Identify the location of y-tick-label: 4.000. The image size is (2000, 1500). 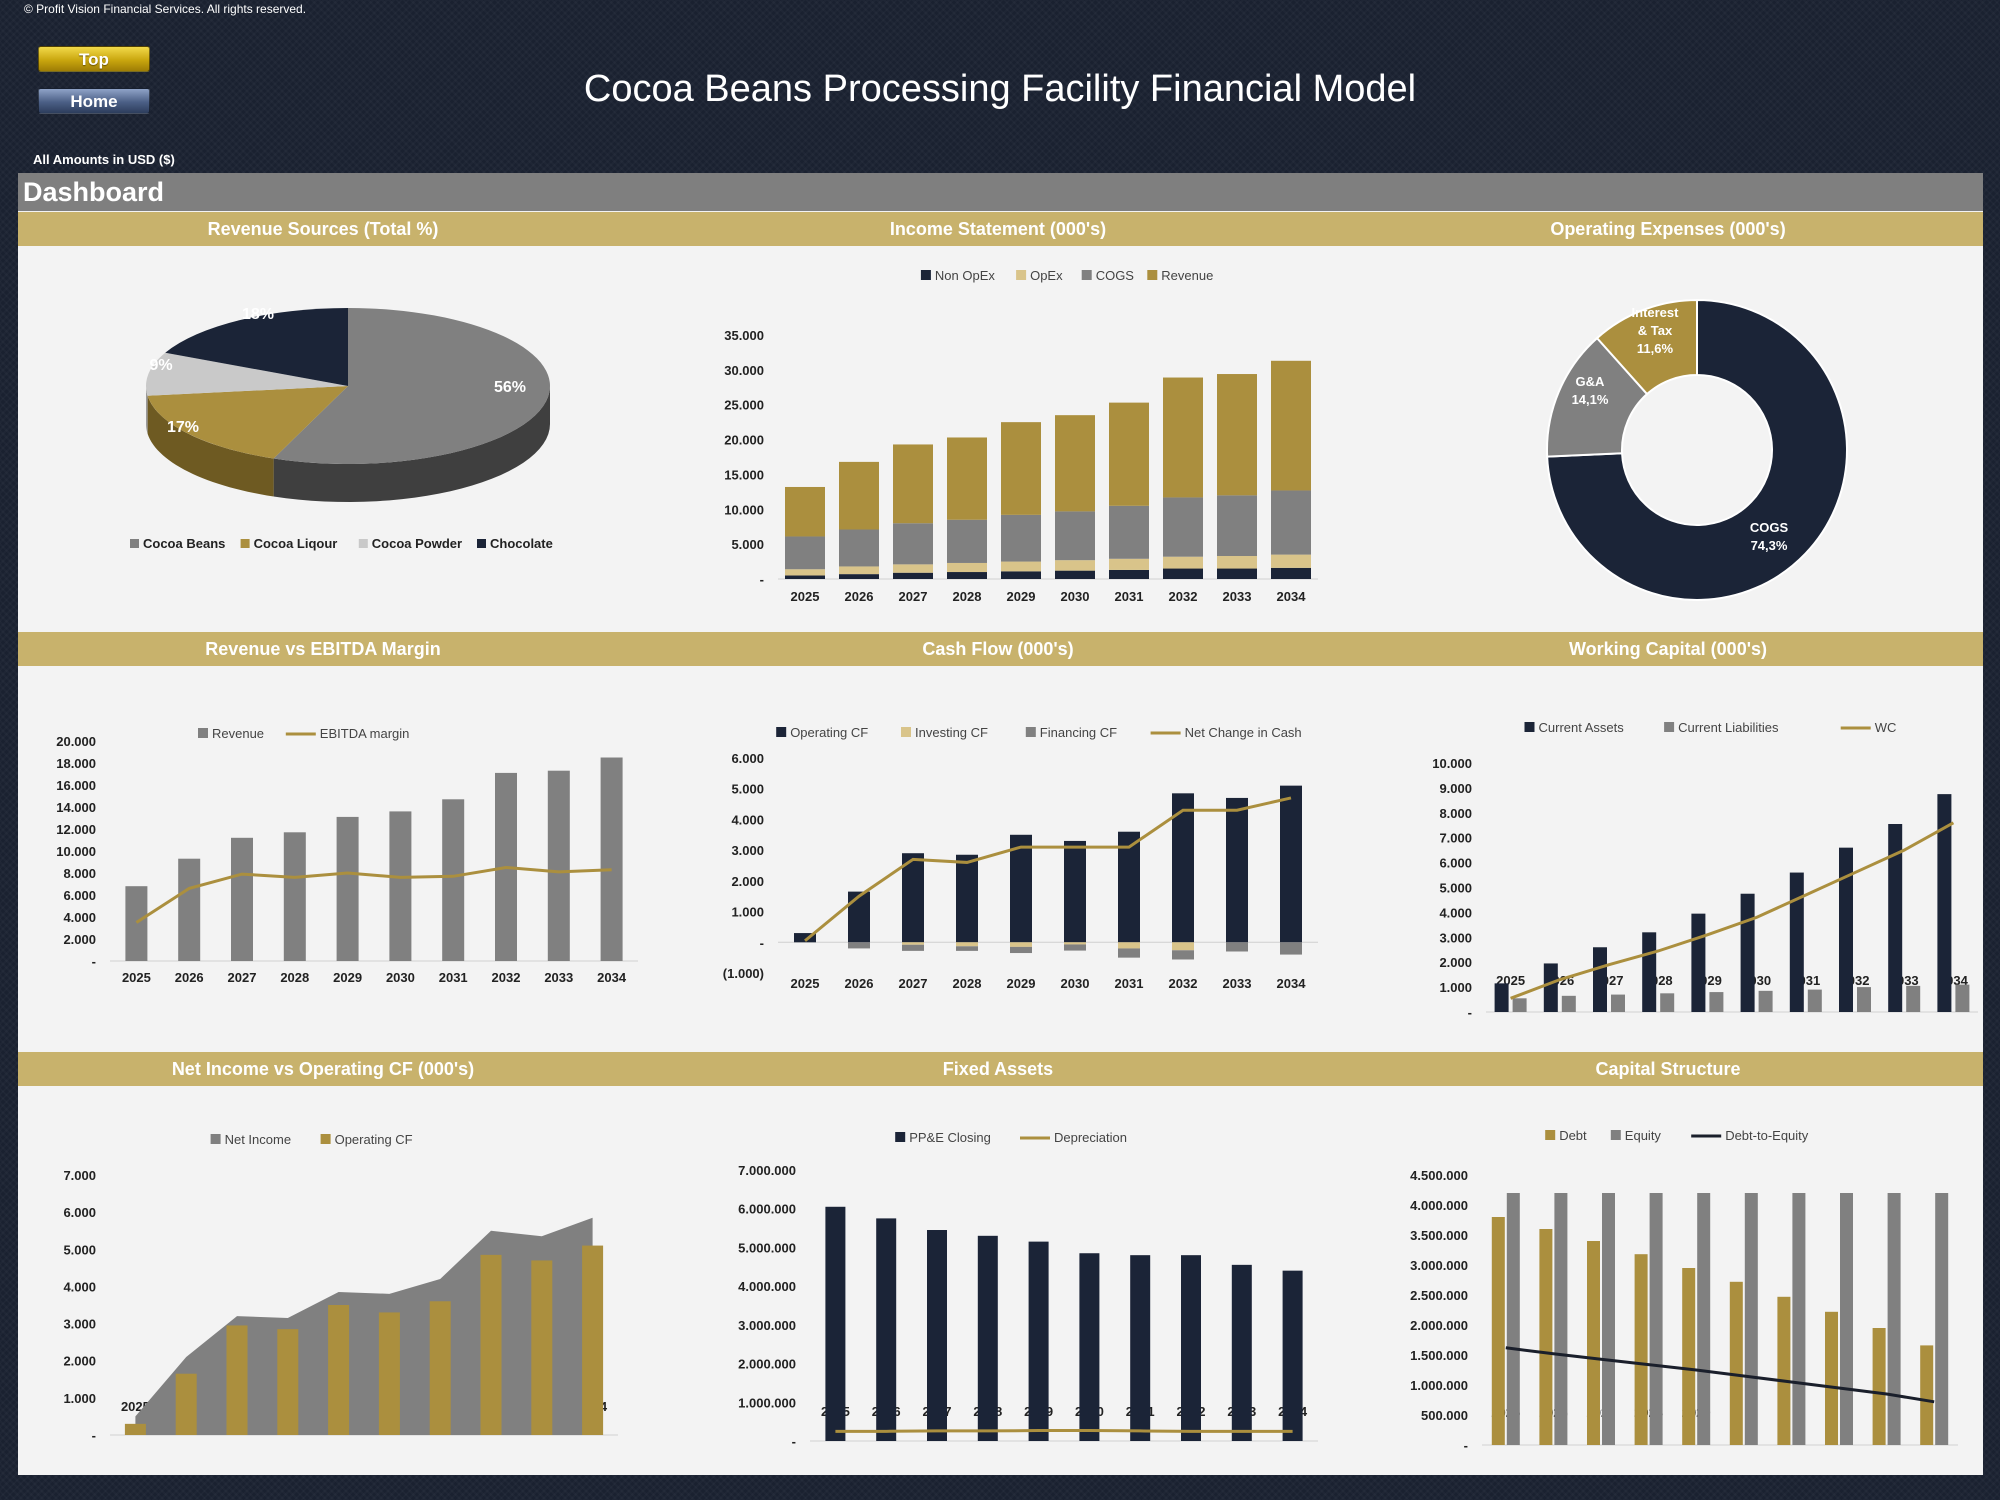
(79, 917).